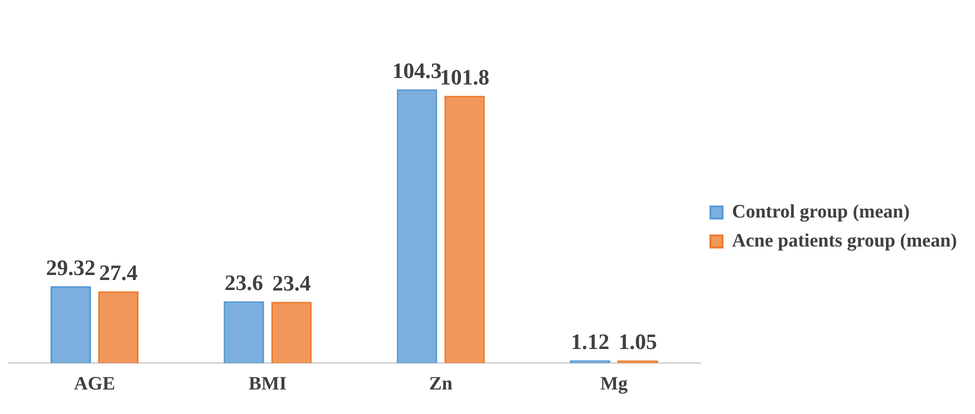  Describe the element at coordinates (71, 267) in the screenshot. I see `data-label: 29.32` at that location.